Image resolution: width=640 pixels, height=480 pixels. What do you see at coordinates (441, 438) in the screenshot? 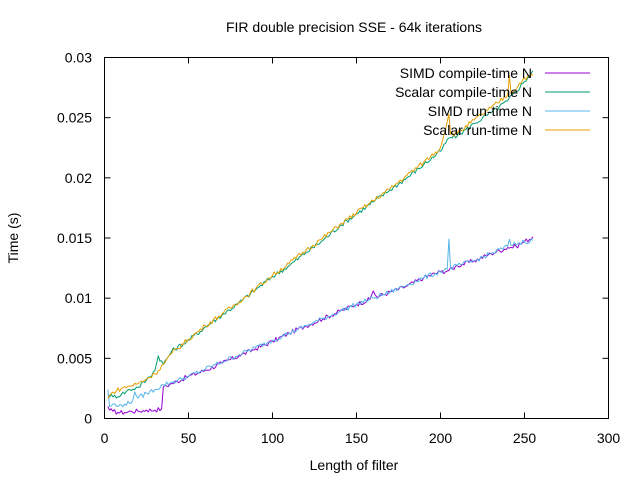
I see `x-tick-label: 200` at bounding box center [441, 438].